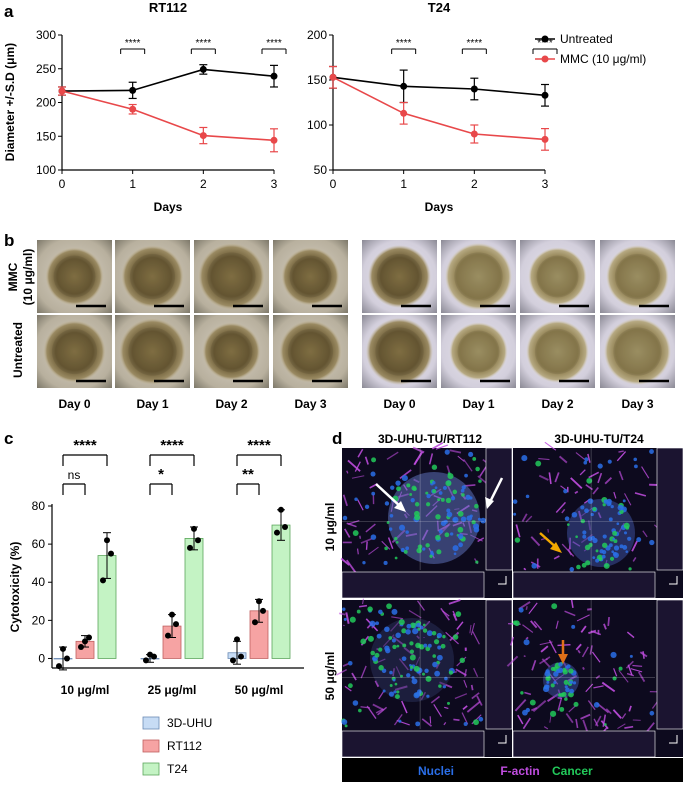 The width and height of the screenshot is (685, 787). Describe the element at coordinates (133, 43) in the screenshot. I see `sig-label: ****` at that location.